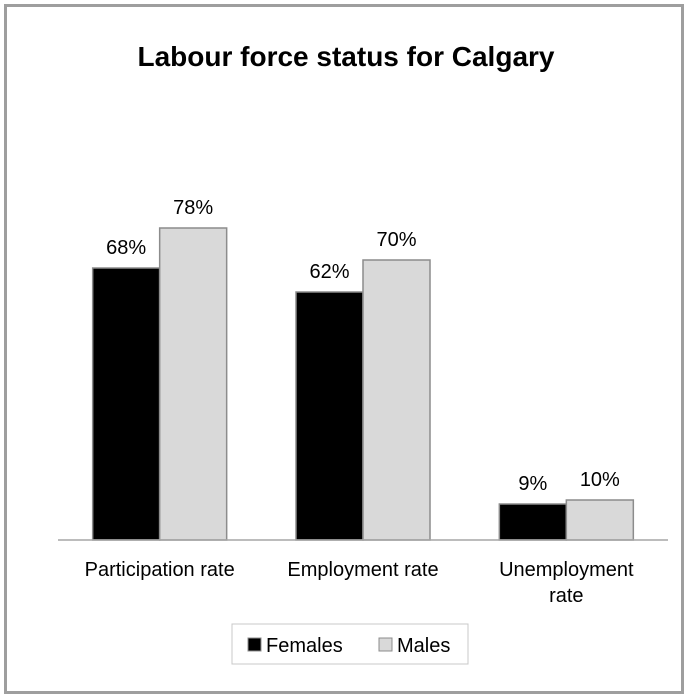  I want to click on category-label-3-line-1: Unemployment, so click(566, 570).